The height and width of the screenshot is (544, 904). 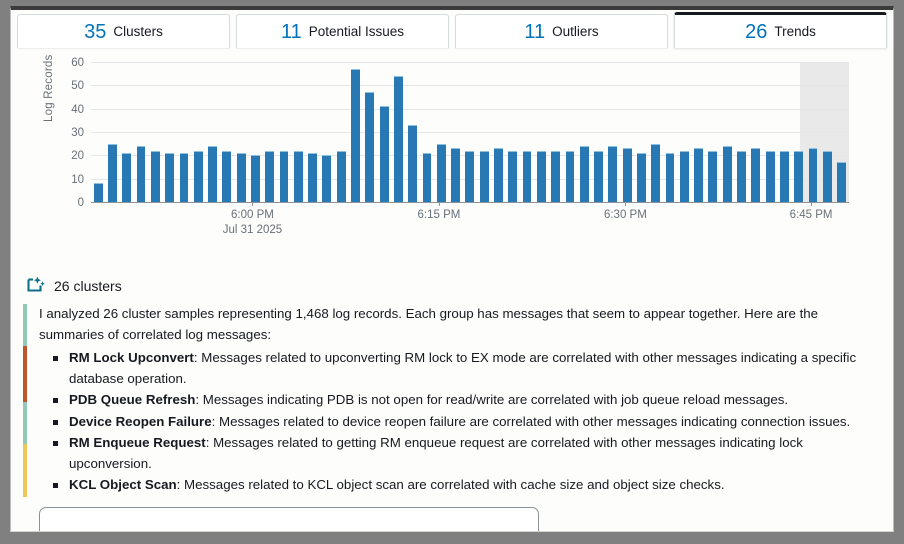 I want to click on tab-outliers: 11 Outliers, so click(x=561, y=31).